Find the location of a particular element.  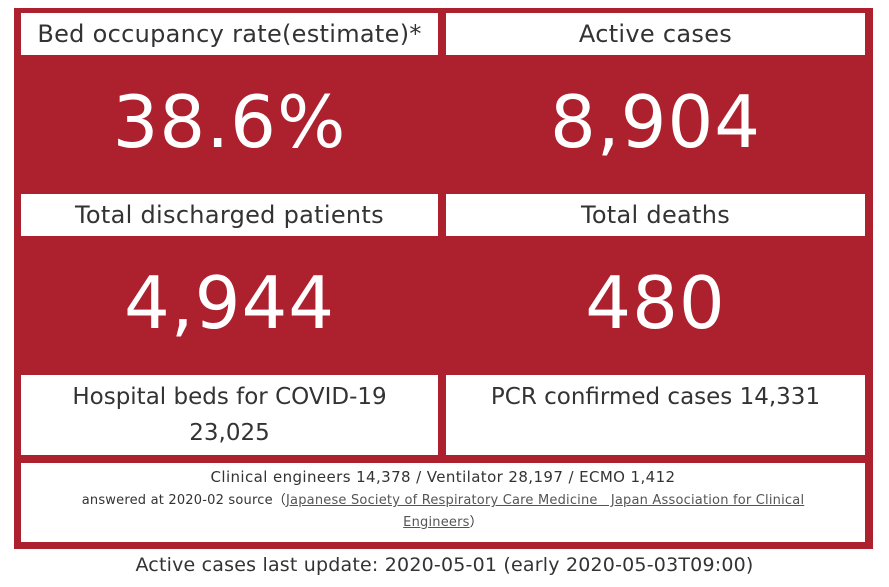

pcr-confirmed-text: PCR confirmed cases 14,331 is located at coordinates (655, 397).